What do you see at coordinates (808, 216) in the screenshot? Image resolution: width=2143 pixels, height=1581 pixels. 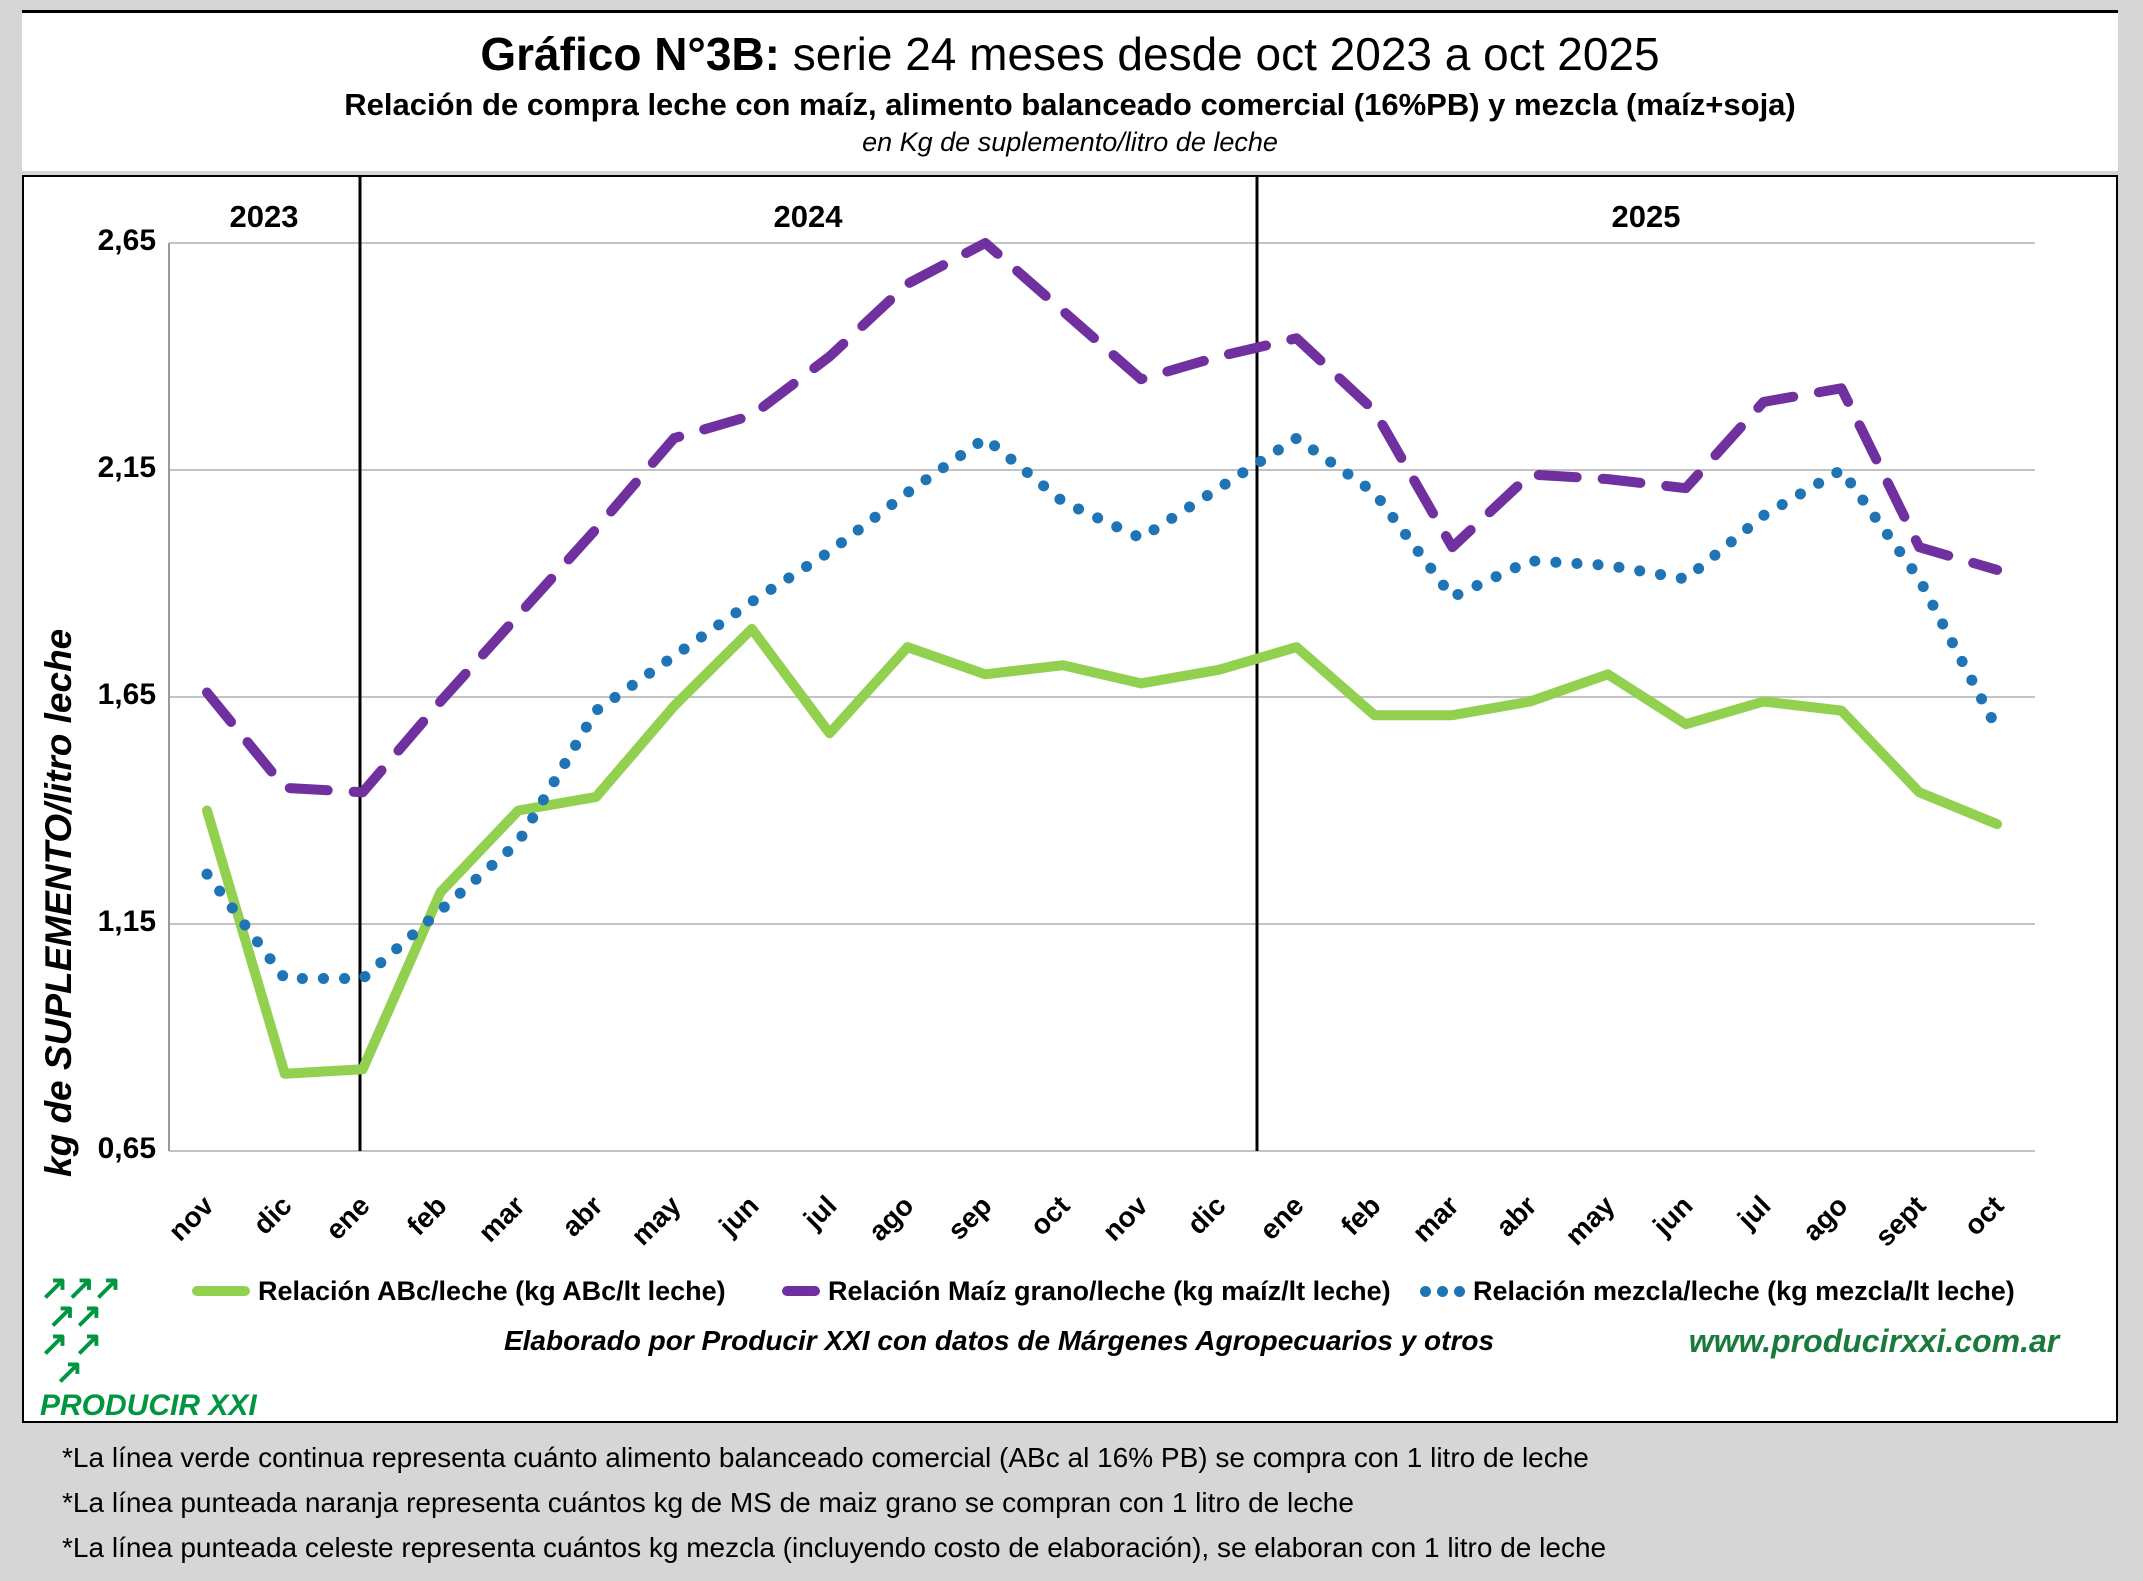 I see `year-label-2024: 2024` at bounding box center [808, 216].